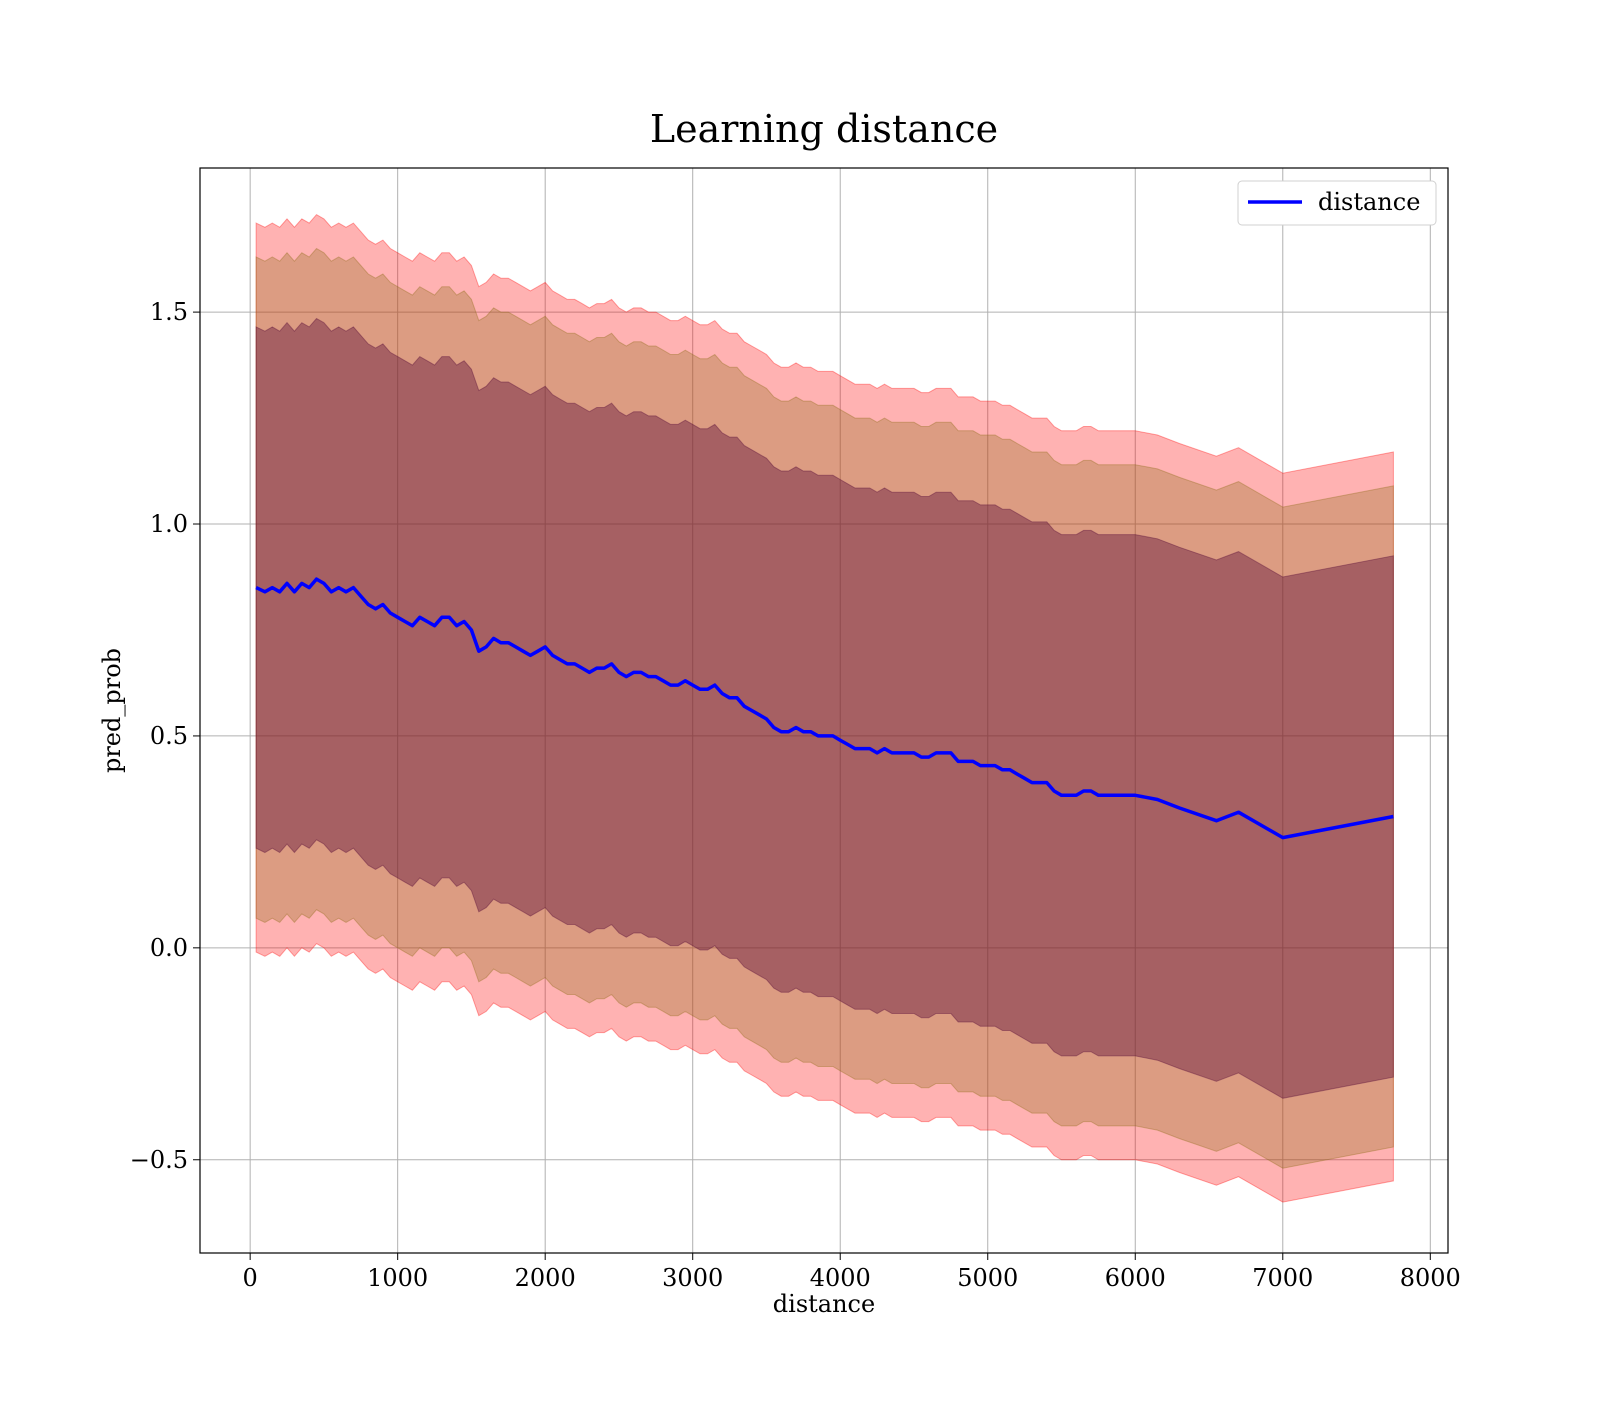 The height and width of the screenshot is (1405, 1600). I want to click on series-lines, so click(824, 708).